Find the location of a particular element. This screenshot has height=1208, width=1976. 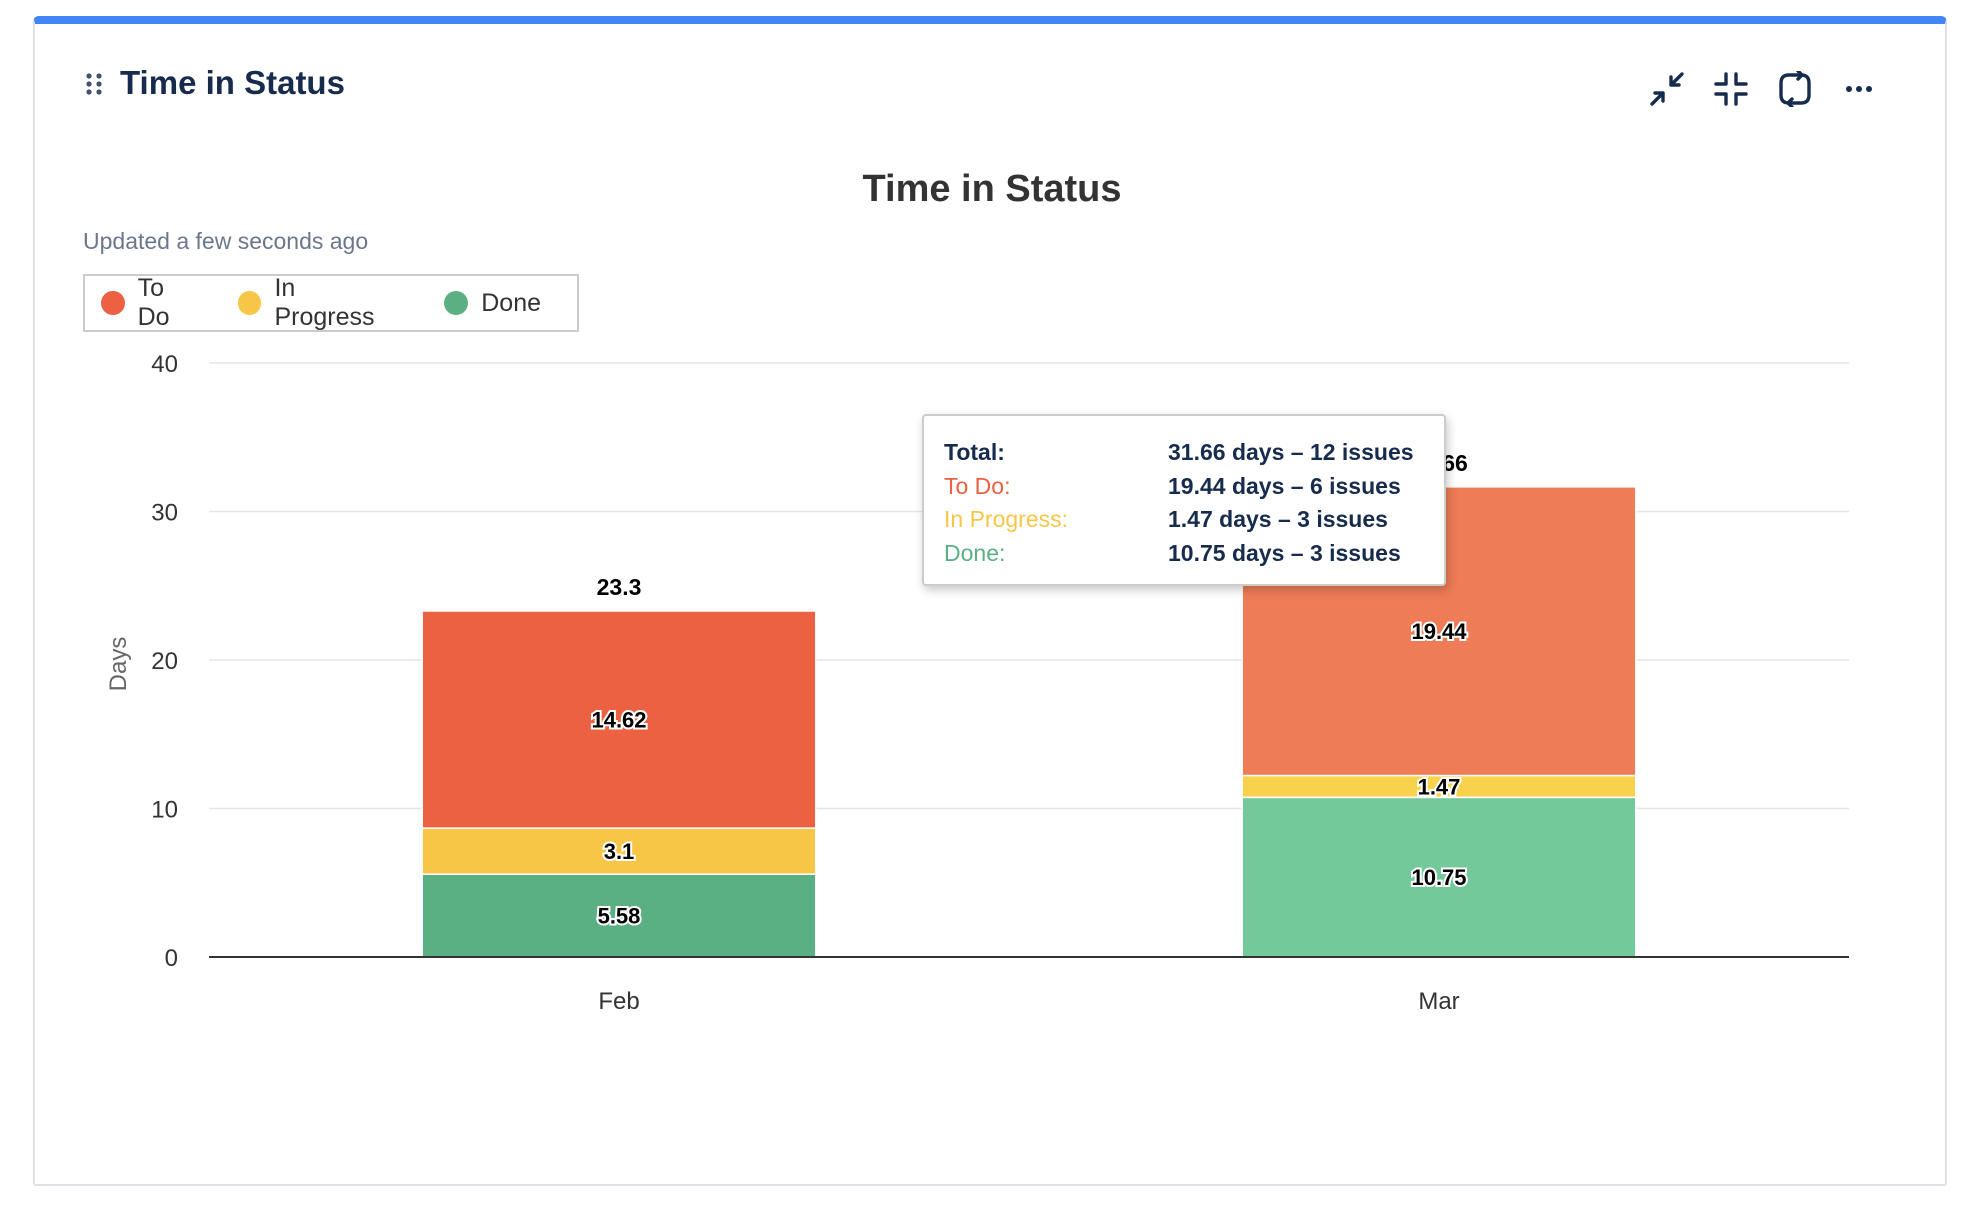

tooltip-label: To Do: is located at coordinates (977, 485).